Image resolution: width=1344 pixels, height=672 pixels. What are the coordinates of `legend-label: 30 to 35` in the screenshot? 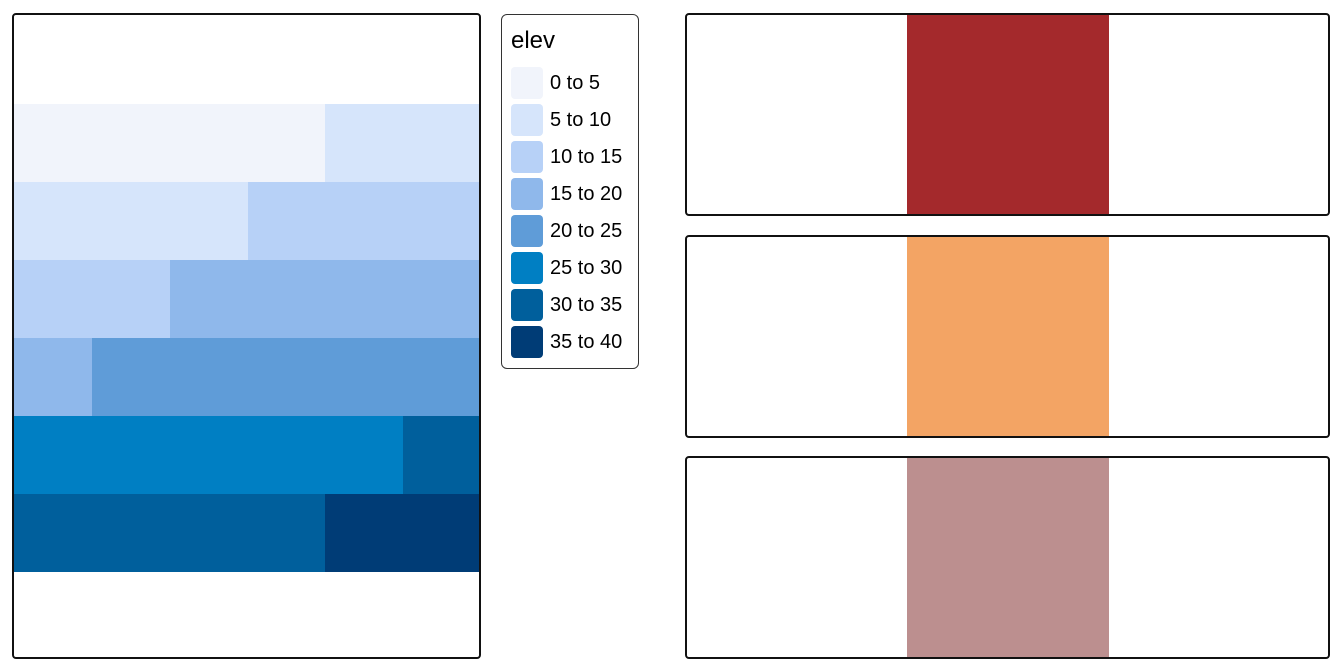 It's located at (586, 305).